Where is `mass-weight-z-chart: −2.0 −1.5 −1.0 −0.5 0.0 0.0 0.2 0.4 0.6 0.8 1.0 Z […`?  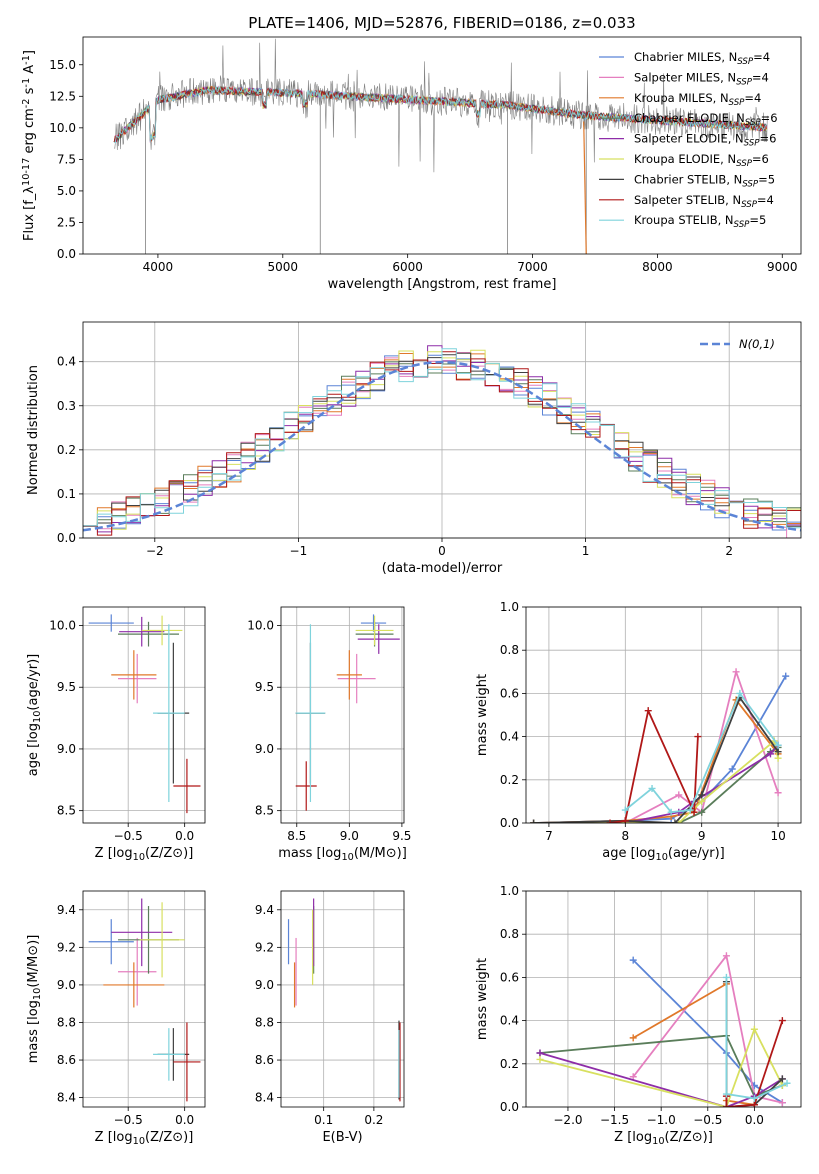 mass-weight-z-chart: −2.0 −1.5 −1.0 −0.5 0.0 0.0 0.2 0.4 0.6 0.8 1.0 Z [… is located at coordinates (638, 1015).